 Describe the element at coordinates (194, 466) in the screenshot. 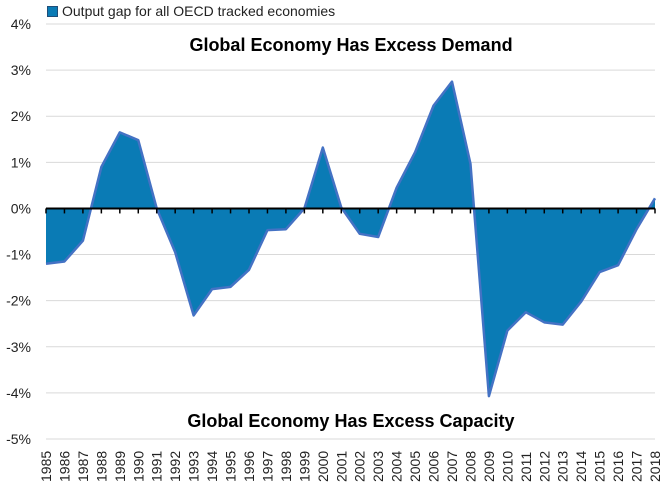

I see `x-tick-label: 1993` at that location.